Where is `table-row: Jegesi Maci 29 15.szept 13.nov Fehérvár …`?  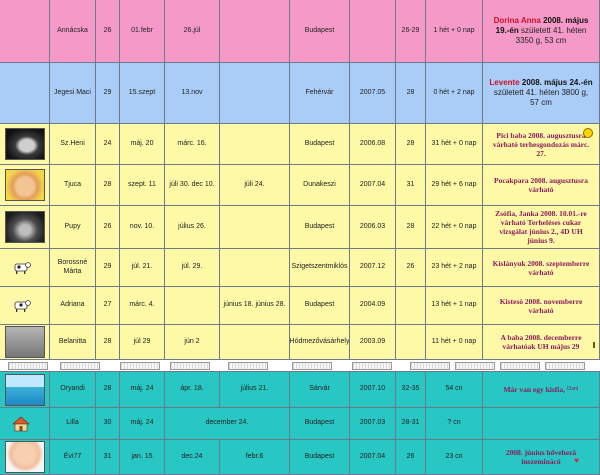 table-row: Jegesi Maci 29 15.szept 13.nov Fehérvár … is located at coordinates (300, 93).